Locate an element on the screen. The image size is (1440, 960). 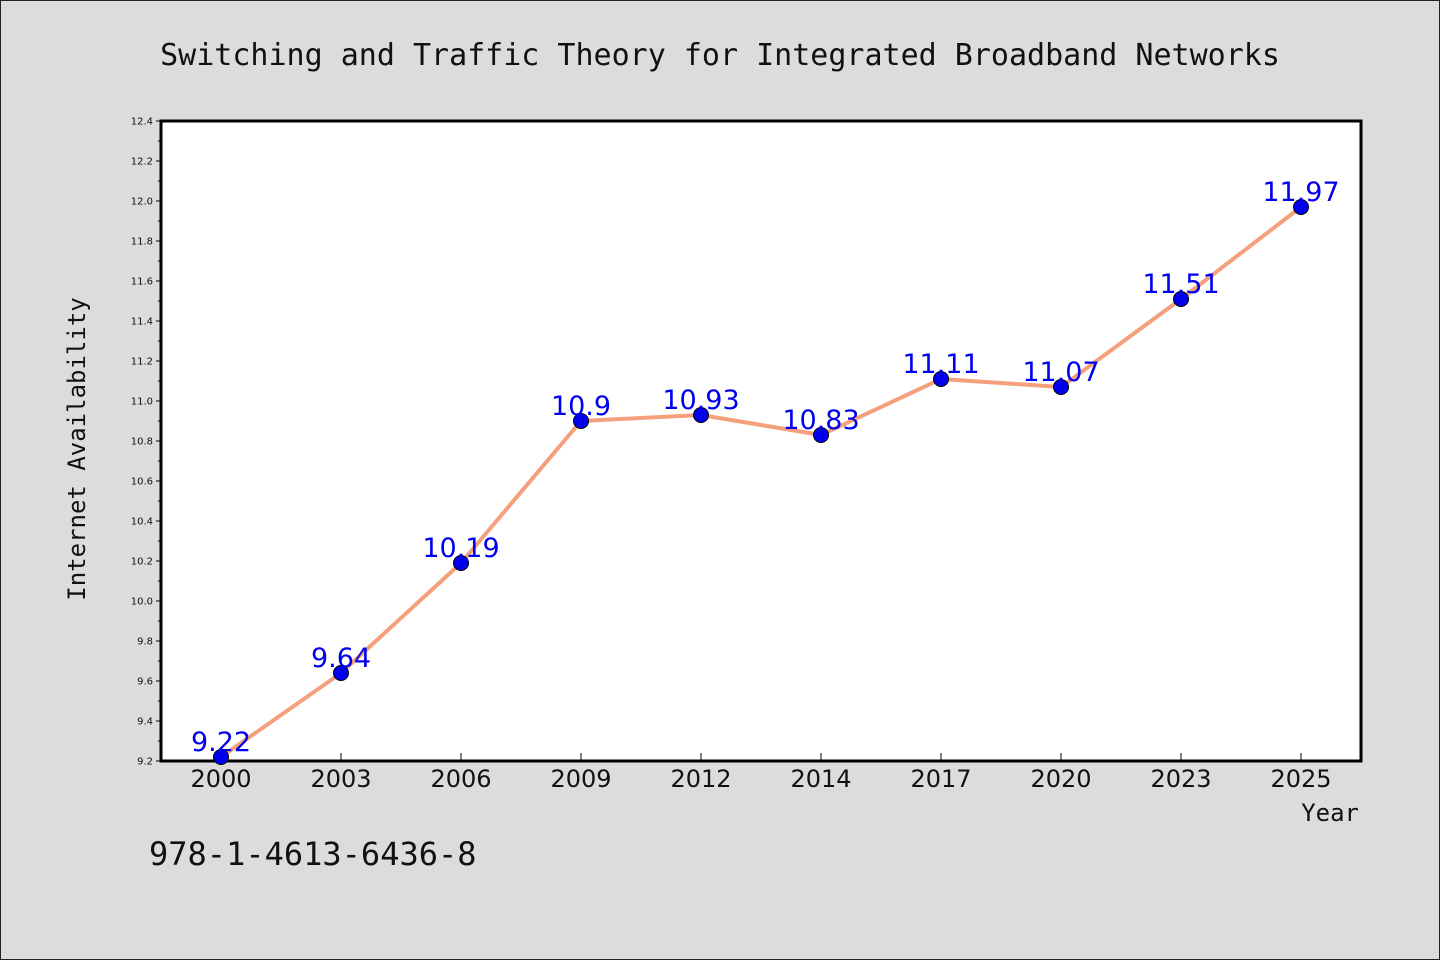
data-label: 11.51 is located at coordinates (1180, 284).